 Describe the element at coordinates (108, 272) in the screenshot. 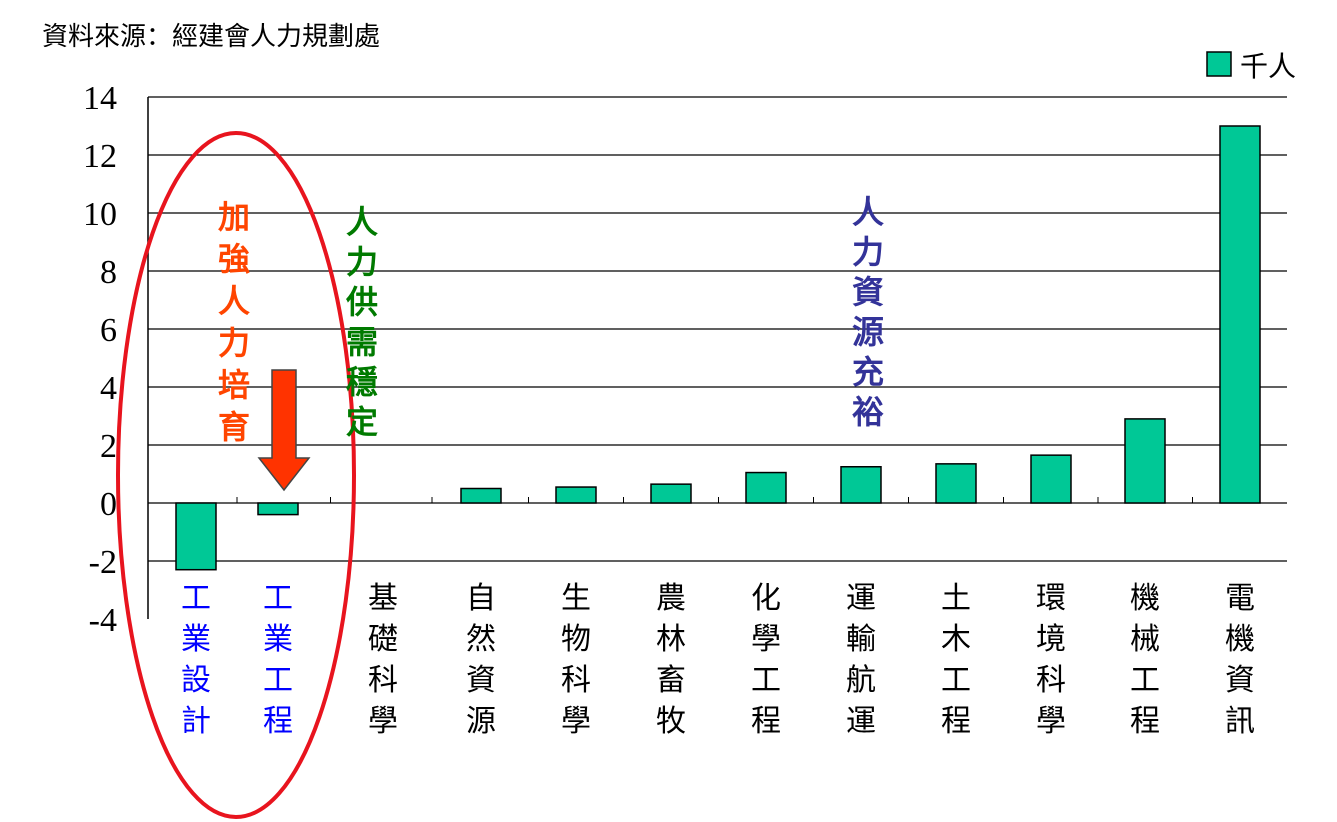

I see `y-tick-label: 8` at that location.